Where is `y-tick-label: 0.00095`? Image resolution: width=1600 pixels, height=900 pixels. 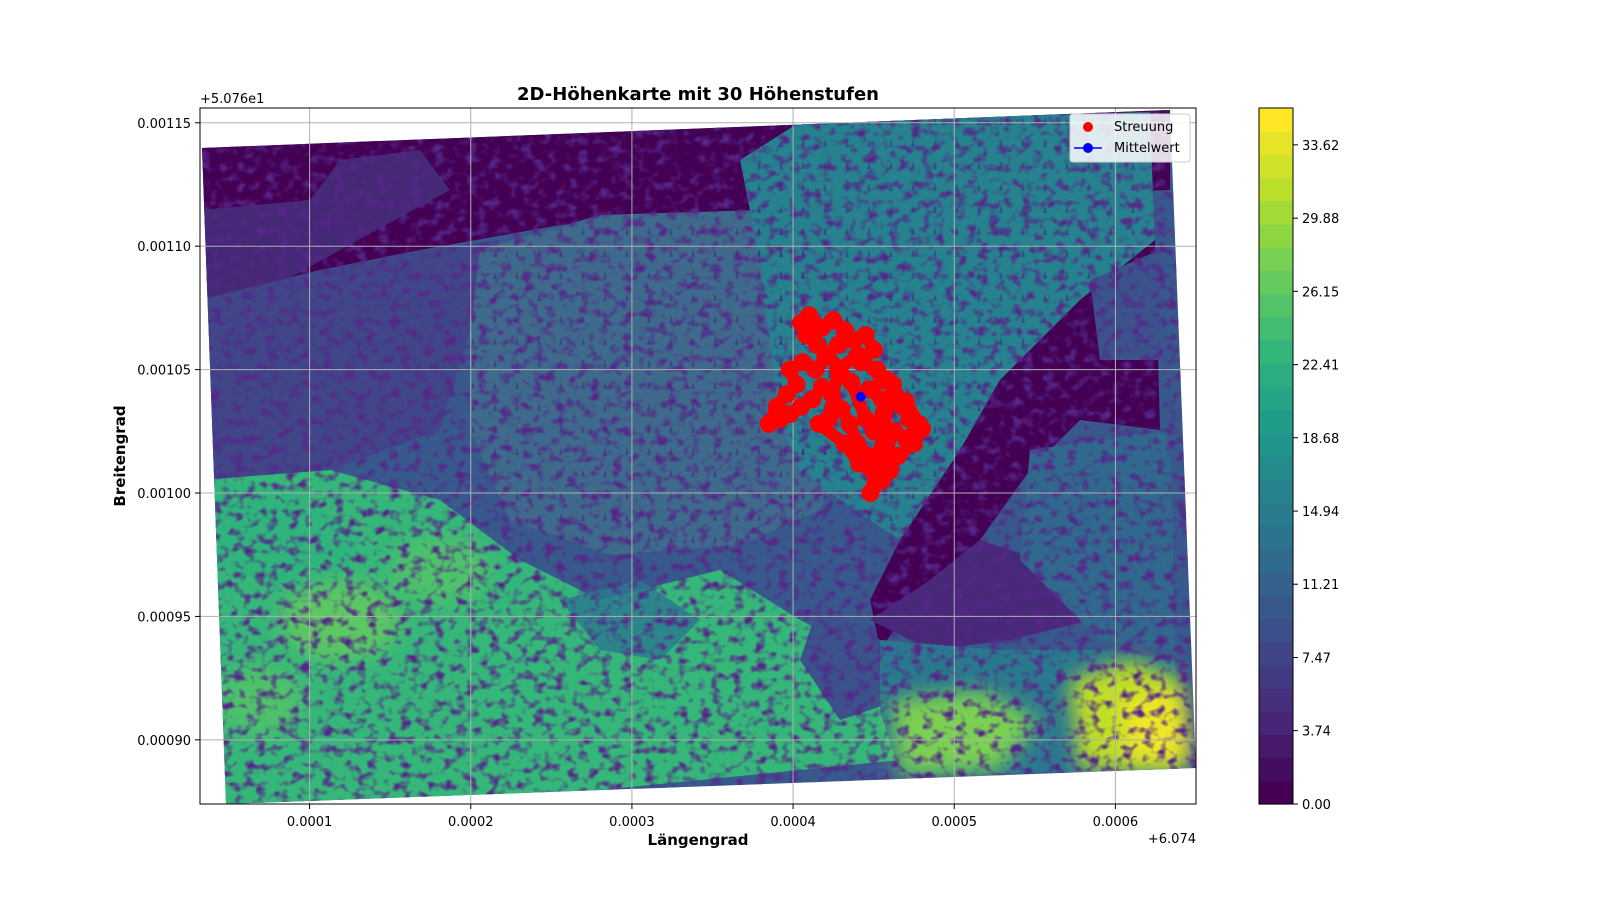
y-tick-label: 0.00095 is located at coordinates (164, 617).